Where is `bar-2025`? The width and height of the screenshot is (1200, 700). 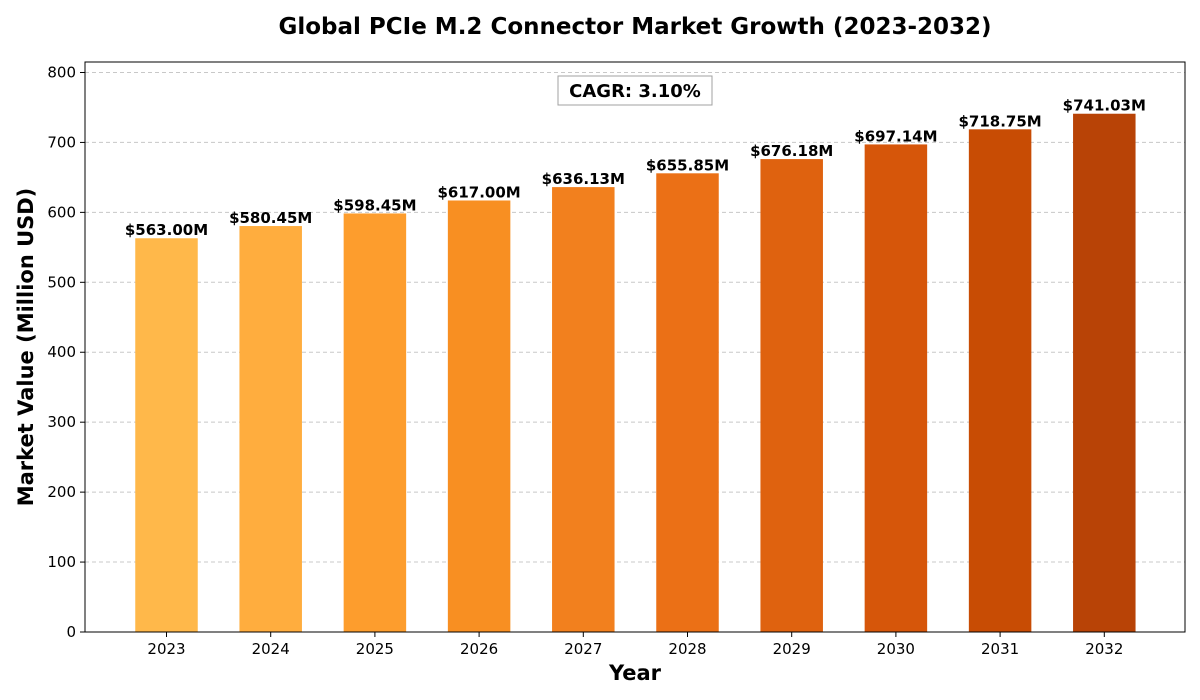
bar-2025 is located at coordinates (375, 422).